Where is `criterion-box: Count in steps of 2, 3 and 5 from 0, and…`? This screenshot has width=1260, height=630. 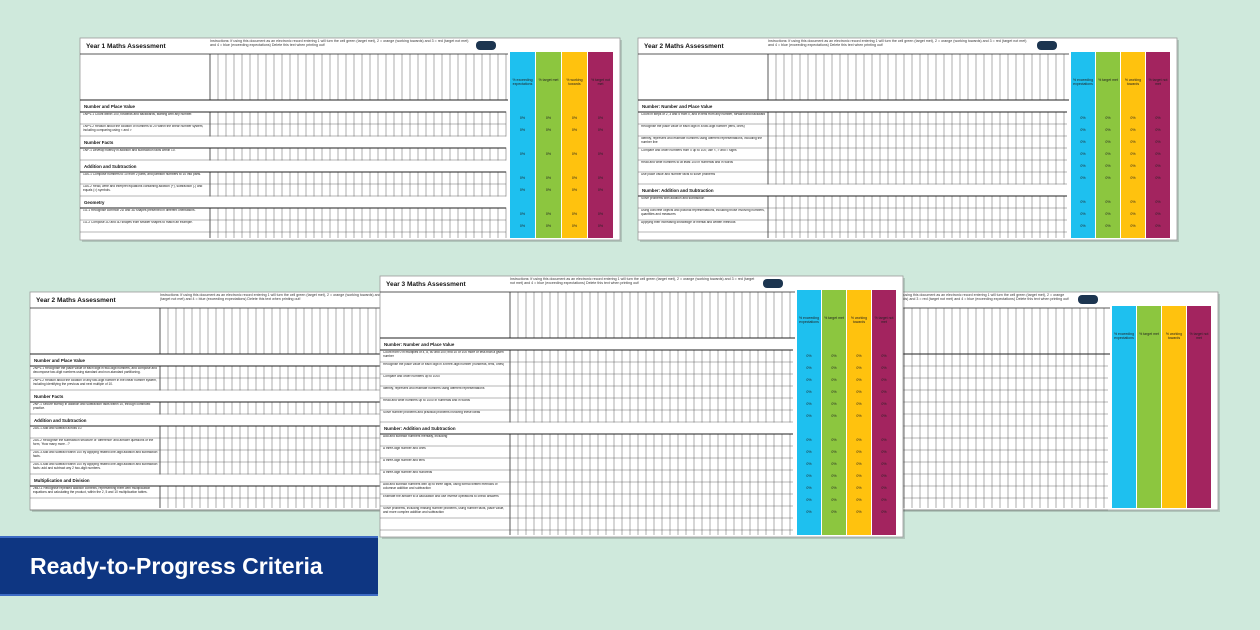
criterion-box: Count in steps of 2, 3 and 5 from 0, and… is located at coordinates (703, 114).